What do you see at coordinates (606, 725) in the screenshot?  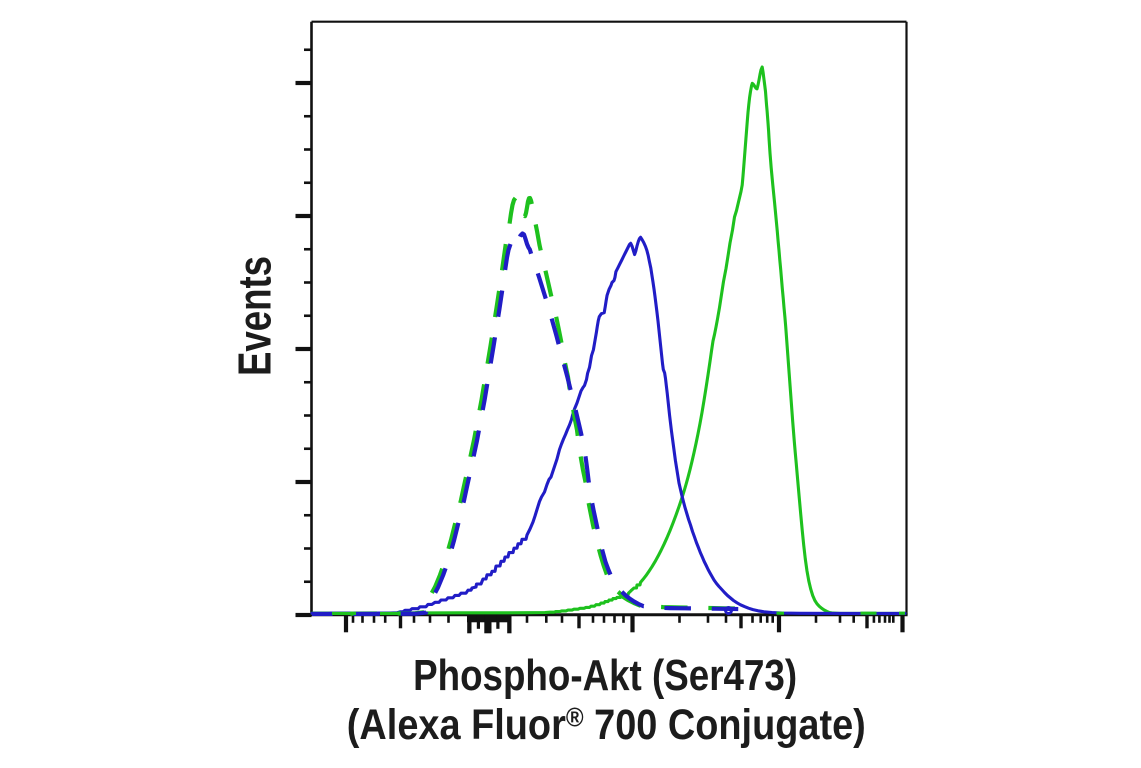 I see `svg-text: (Alexa Fluor® 700 Conjugate)` at bounding box center [606, 725].